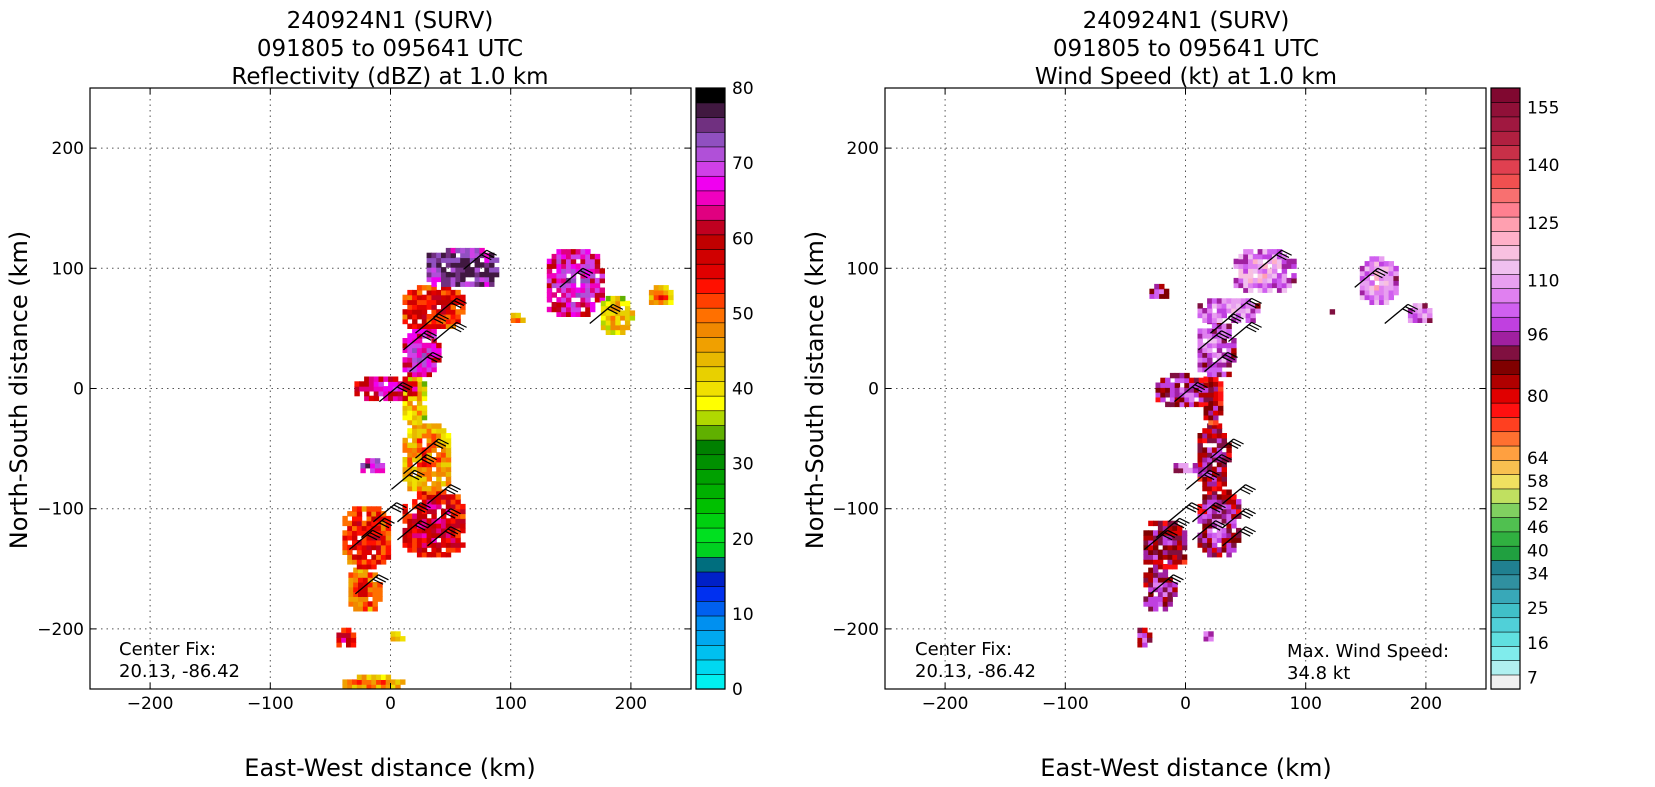  I want to click on echo-region, so click(1159, 291).